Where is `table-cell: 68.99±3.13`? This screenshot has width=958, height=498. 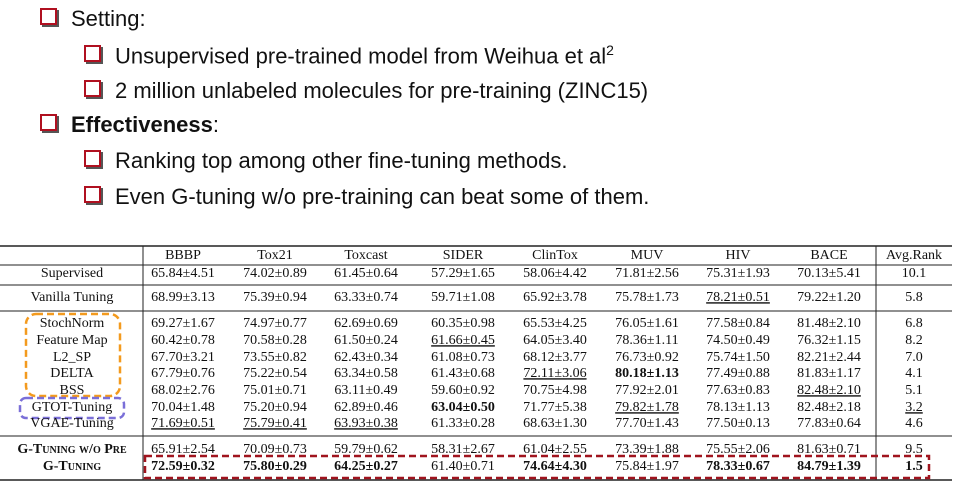
table-cell: 68.99±3.13 is located at coordinates (183, 297).